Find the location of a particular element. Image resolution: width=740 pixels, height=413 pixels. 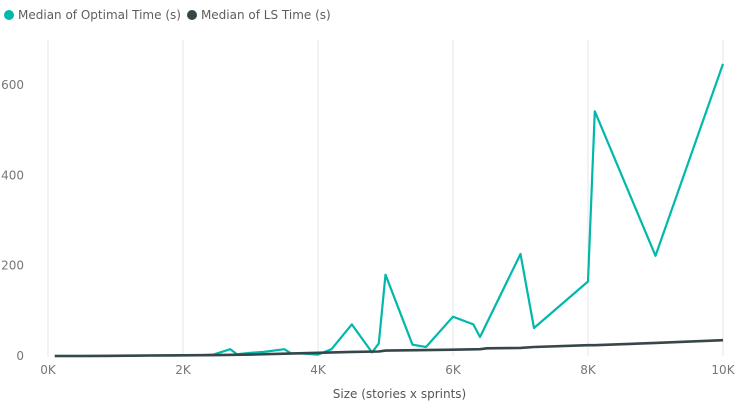

legend-marker-ls-time is located at coordinates (191, 15).